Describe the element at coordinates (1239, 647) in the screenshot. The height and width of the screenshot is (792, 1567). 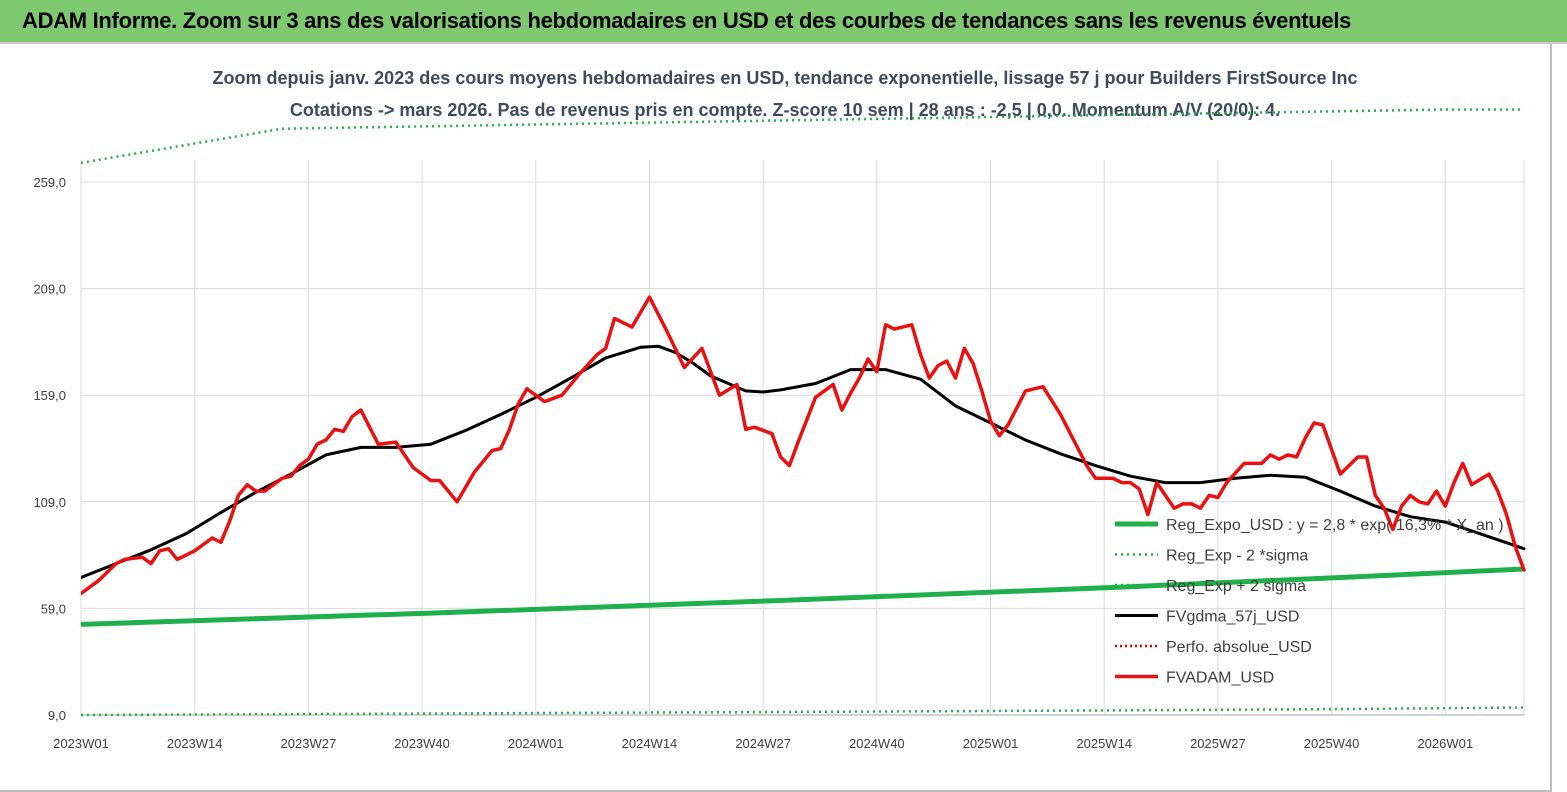
I see `legend-label: Perfo. absolue_USD` at that location.